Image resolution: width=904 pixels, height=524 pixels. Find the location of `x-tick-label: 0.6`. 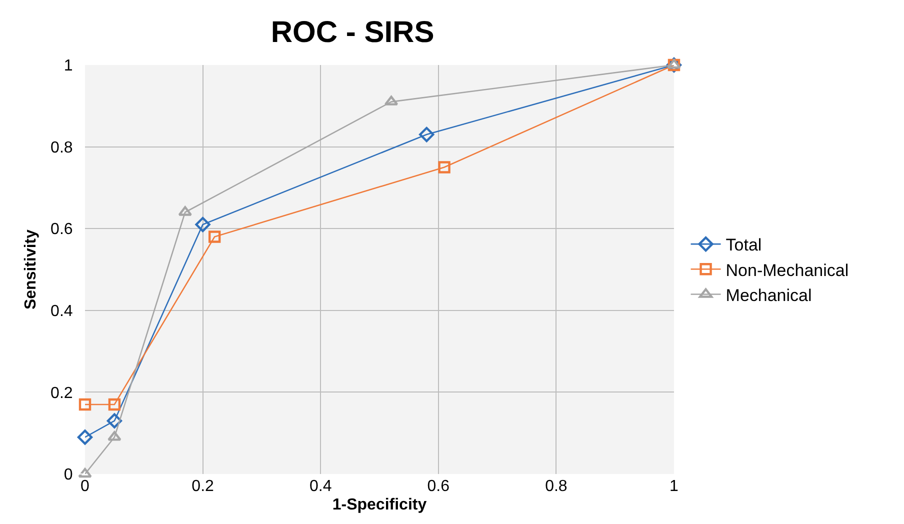

x-tick-label: 0.6 is located at coordinates (438, 486).